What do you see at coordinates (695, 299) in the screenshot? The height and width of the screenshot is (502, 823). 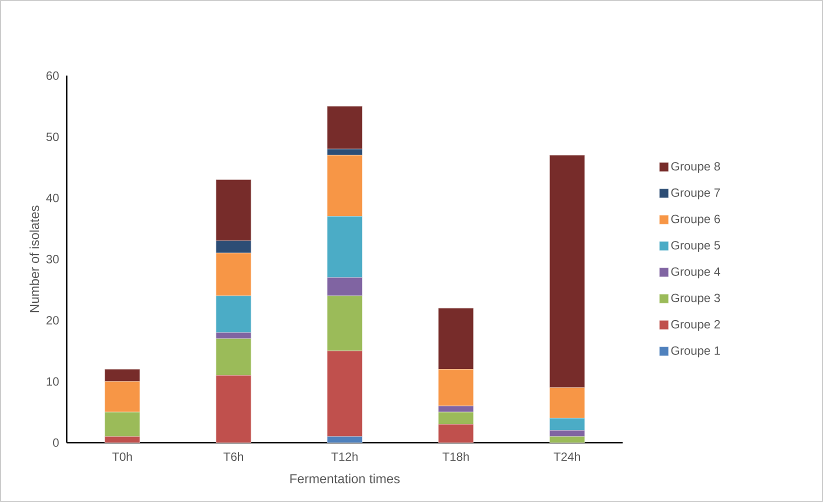 I see `legend-label: Groupe 3` at bounding box center [695, 299].